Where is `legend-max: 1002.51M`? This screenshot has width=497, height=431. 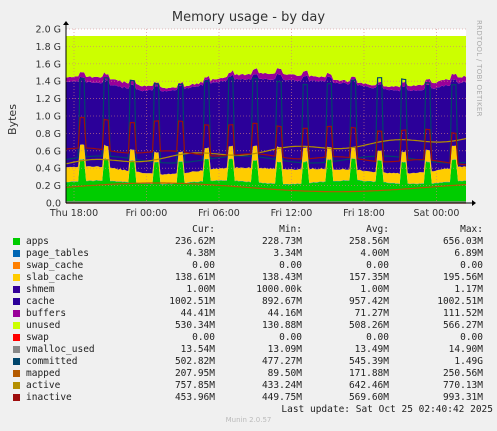 legend-max: 1002.51M is located at coordinates (460, 301).